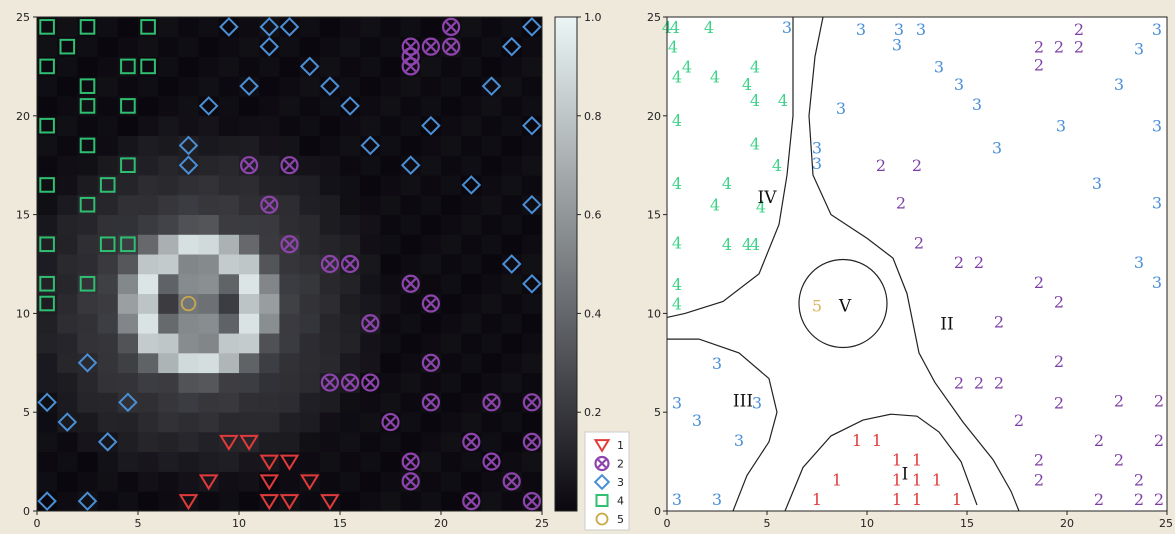 Image resolution: width=1175 pixels, height=534 pixels. I want to click on x-tick-label: 0, so click(37, 523).